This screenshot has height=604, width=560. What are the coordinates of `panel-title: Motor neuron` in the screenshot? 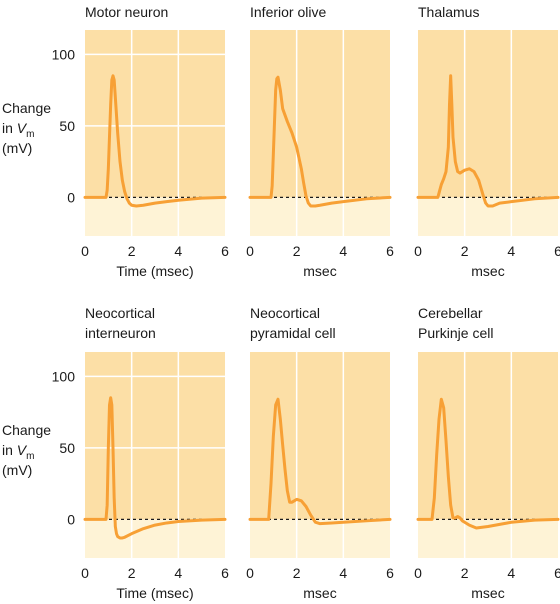 It's located at (126, 12).